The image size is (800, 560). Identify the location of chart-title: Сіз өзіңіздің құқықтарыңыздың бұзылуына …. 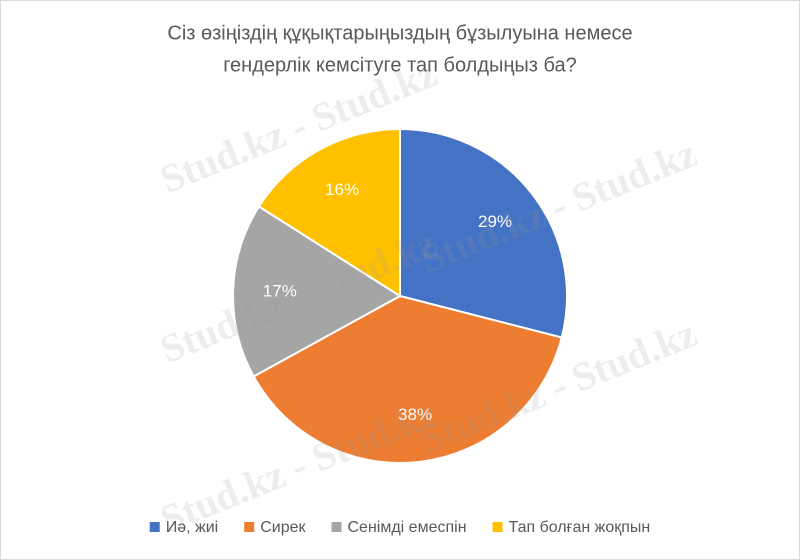
(399, 33).